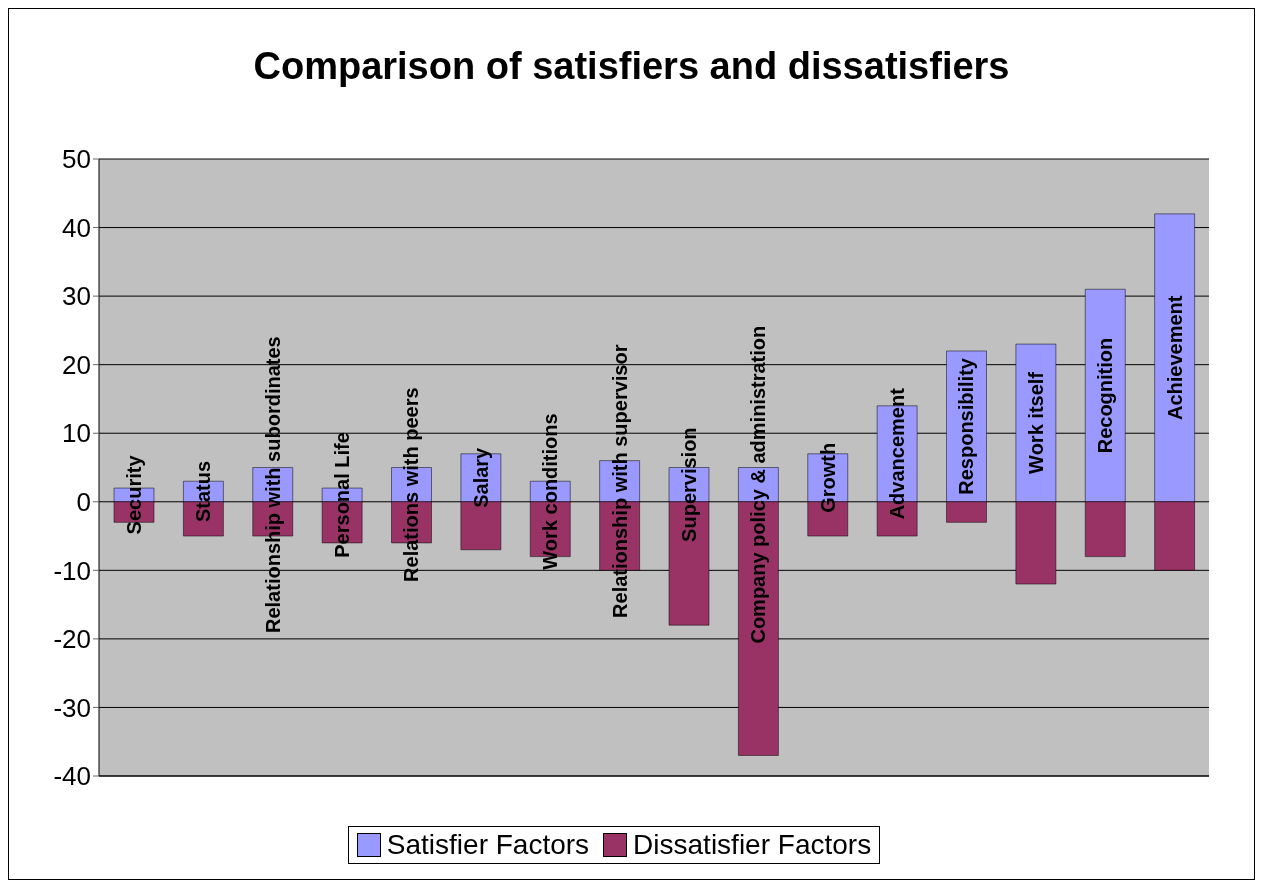 The image size is (1261, 885). What do you see at coordinates (72, 570) in the screenshot?
I see `y-tick-label: -10` at bounding box center [72, 570].